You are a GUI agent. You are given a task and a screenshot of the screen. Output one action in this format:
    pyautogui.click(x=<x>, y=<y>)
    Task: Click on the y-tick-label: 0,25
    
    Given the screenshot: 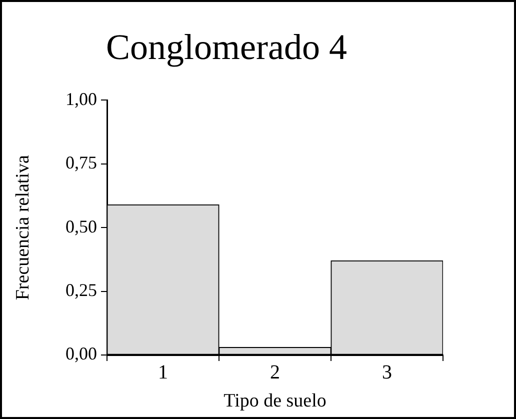 What is the action you would take?
    pyautogui.click(x=81, y=290)
    